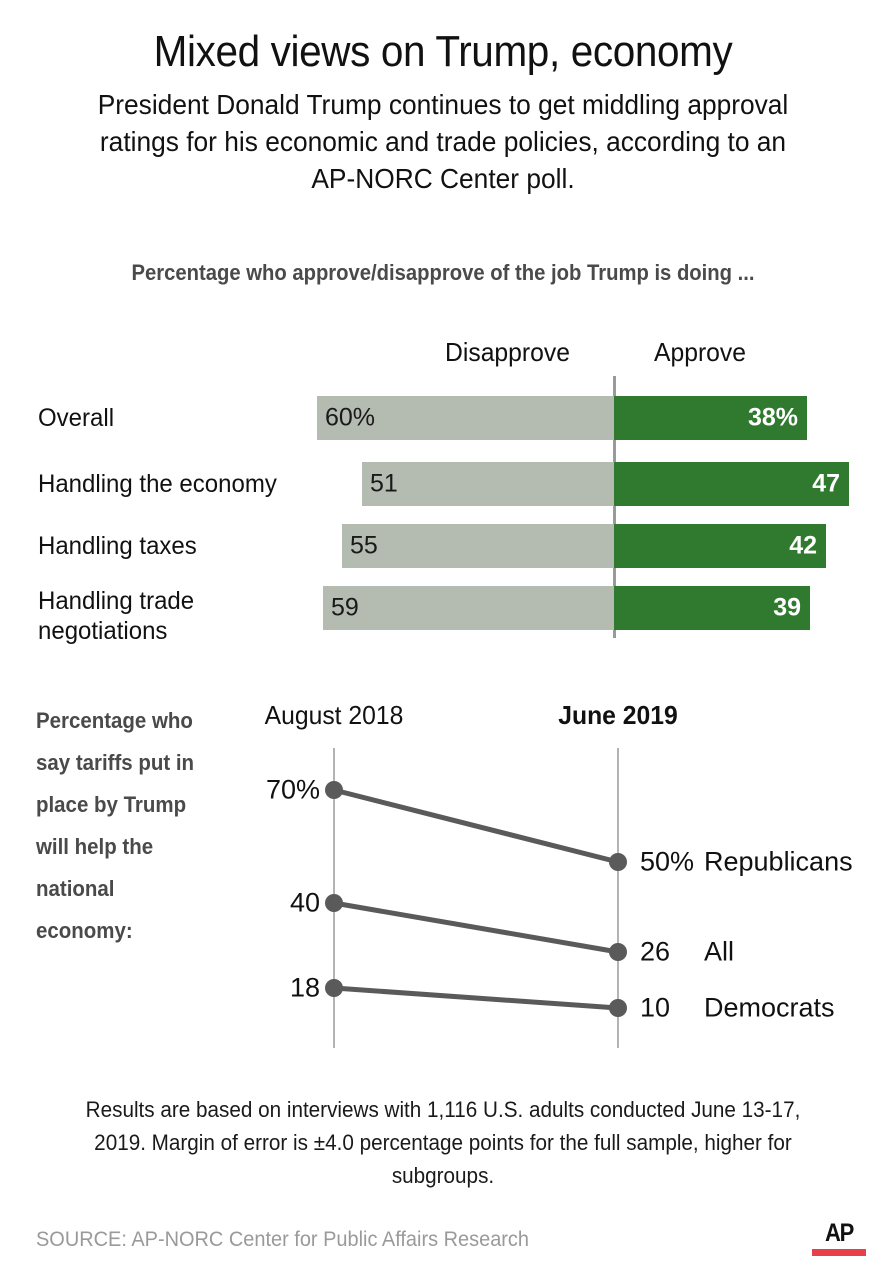 This screenshot has width=886, height=1280. Describe the element at coordinates (667, 861) in the screenshot. I see `line-chart-right-value: 50%` at that location.